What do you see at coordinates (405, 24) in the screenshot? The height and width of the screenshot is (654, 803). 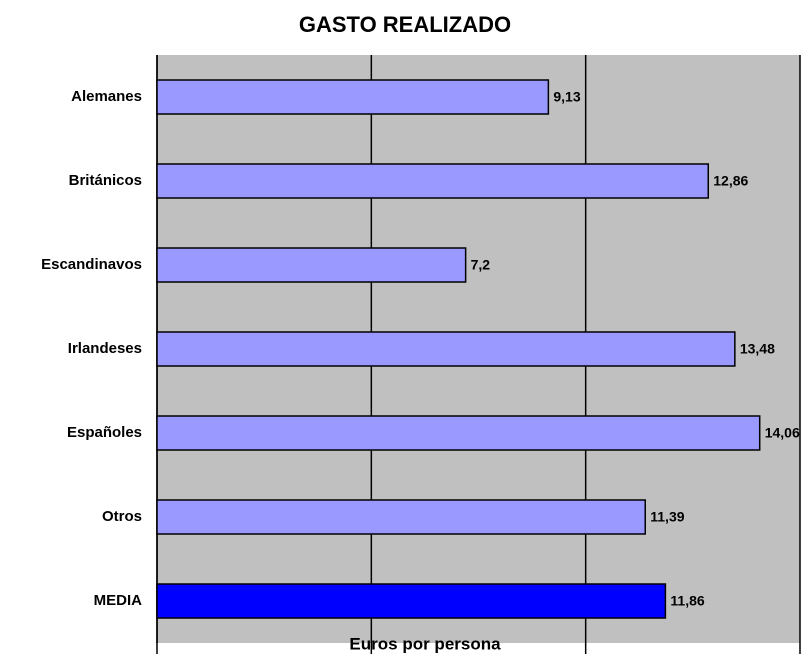 I see `chart-title: GASTO REALIZADO` at bounding box center [405, 24].